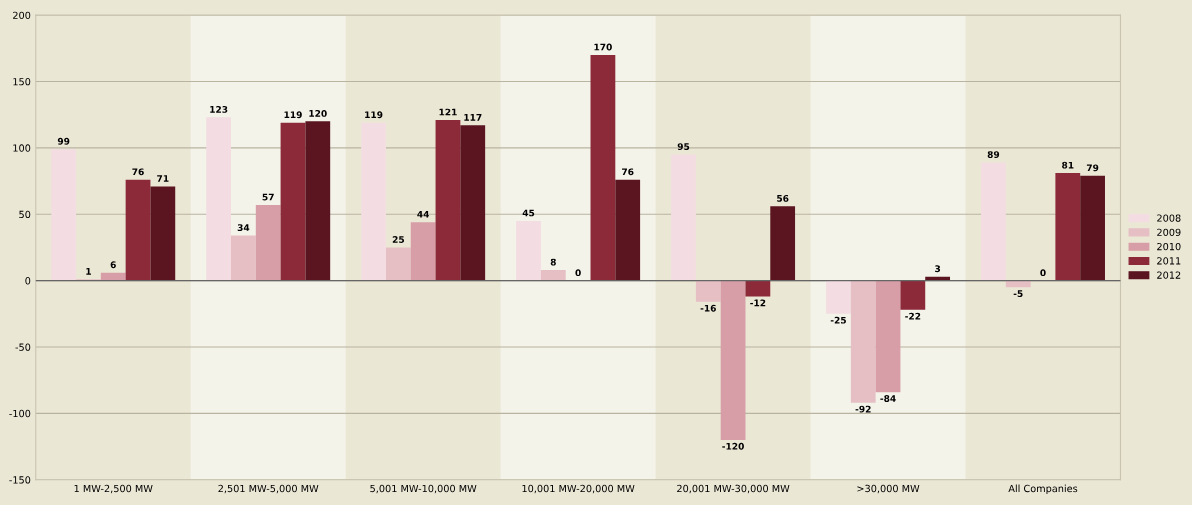 The image size is (1192, 505). I want to click on y-tick-label: 100, so click(22, 148).